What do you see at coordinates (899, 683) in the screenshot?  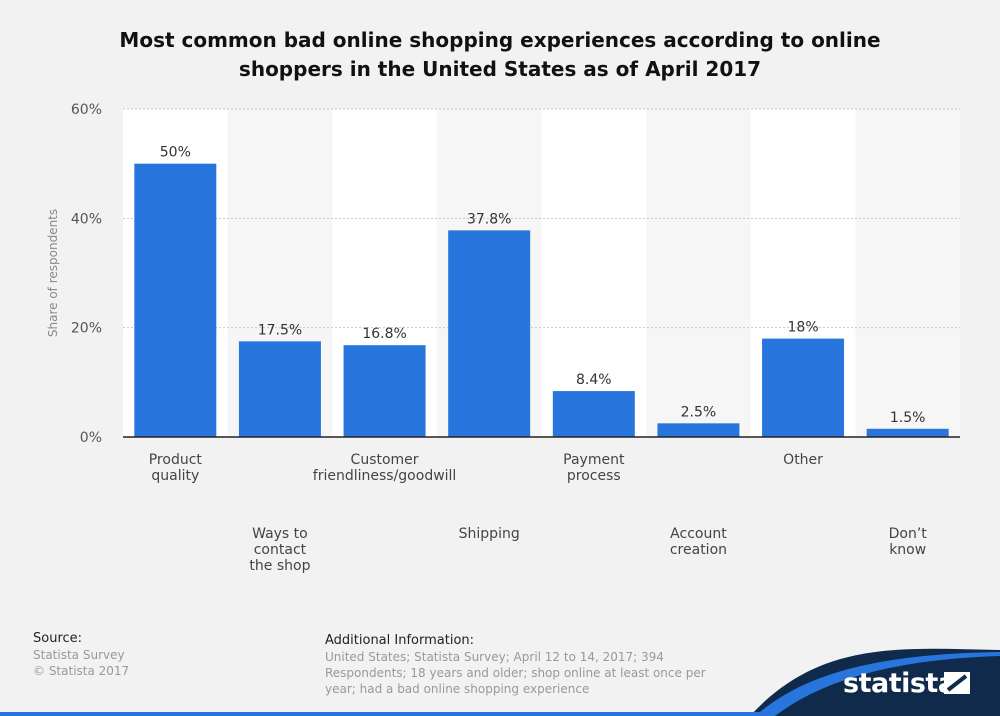 I see `statista-logo: statista` at bounding box center [899, 683].